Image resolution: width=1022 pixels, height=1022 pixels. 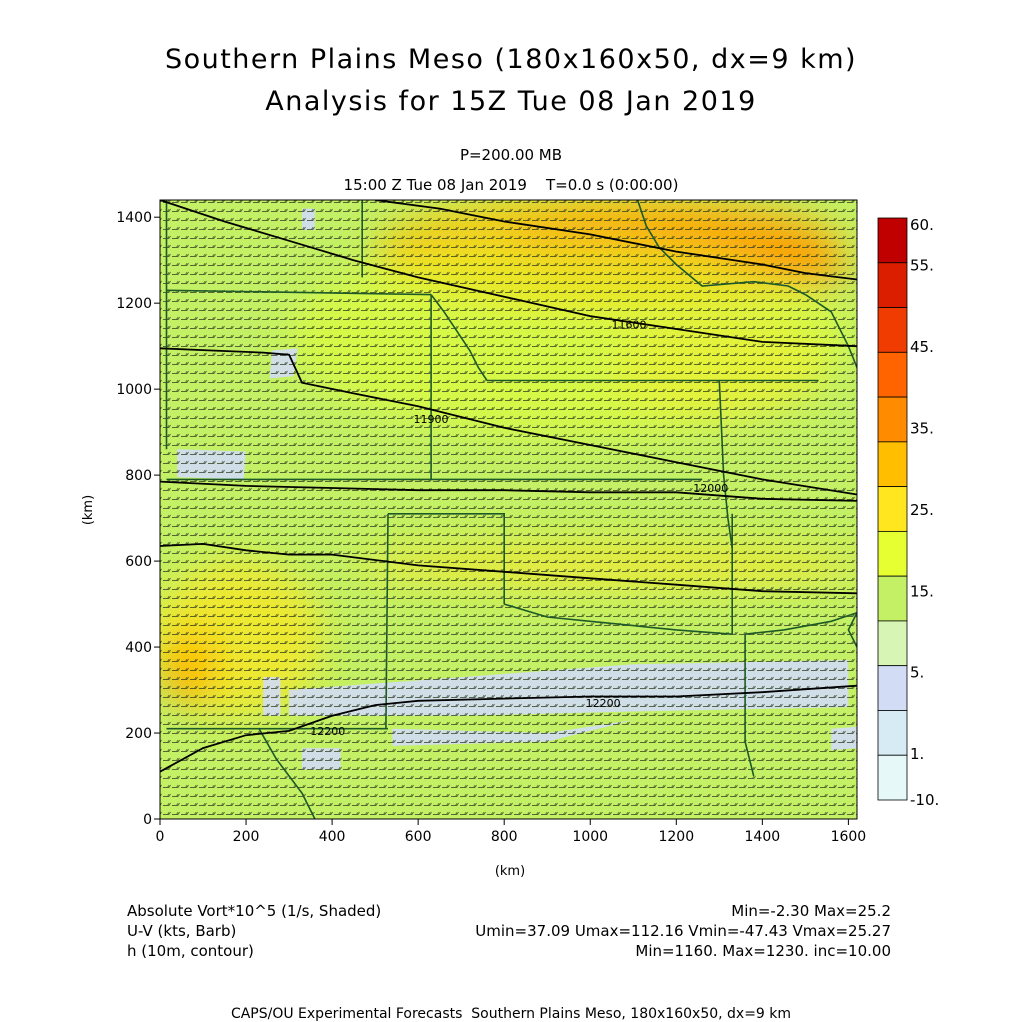 I want to click on colorbar-label: 55., so click(x=922, y=266).